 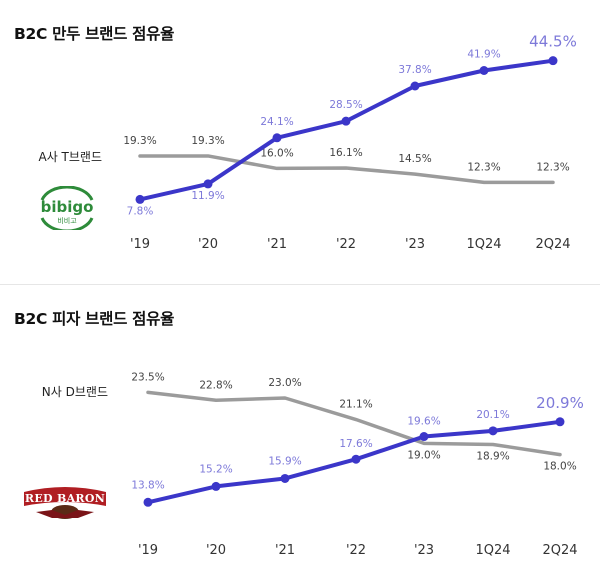 What do you see at coordinates (94, 319) in the screenshot?
I see `chart-title: B2C 피자 브랜드 점유율` at bounding box center [94, 319].